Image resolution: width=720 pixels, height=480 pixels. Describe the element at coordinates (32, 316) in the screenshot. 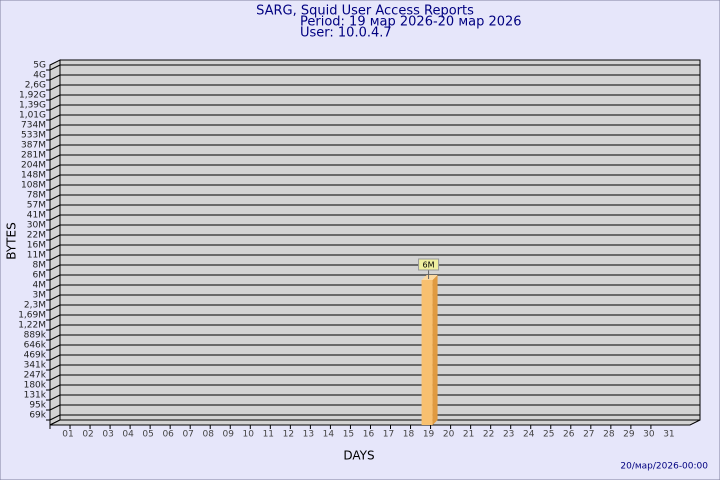

I see `y-tick-label: 1,69M` at that location.